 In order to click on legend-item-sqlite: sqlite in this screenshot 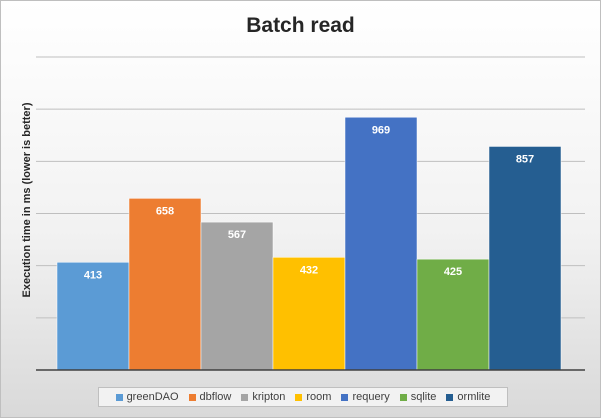, I will do `click(418, 397)`.